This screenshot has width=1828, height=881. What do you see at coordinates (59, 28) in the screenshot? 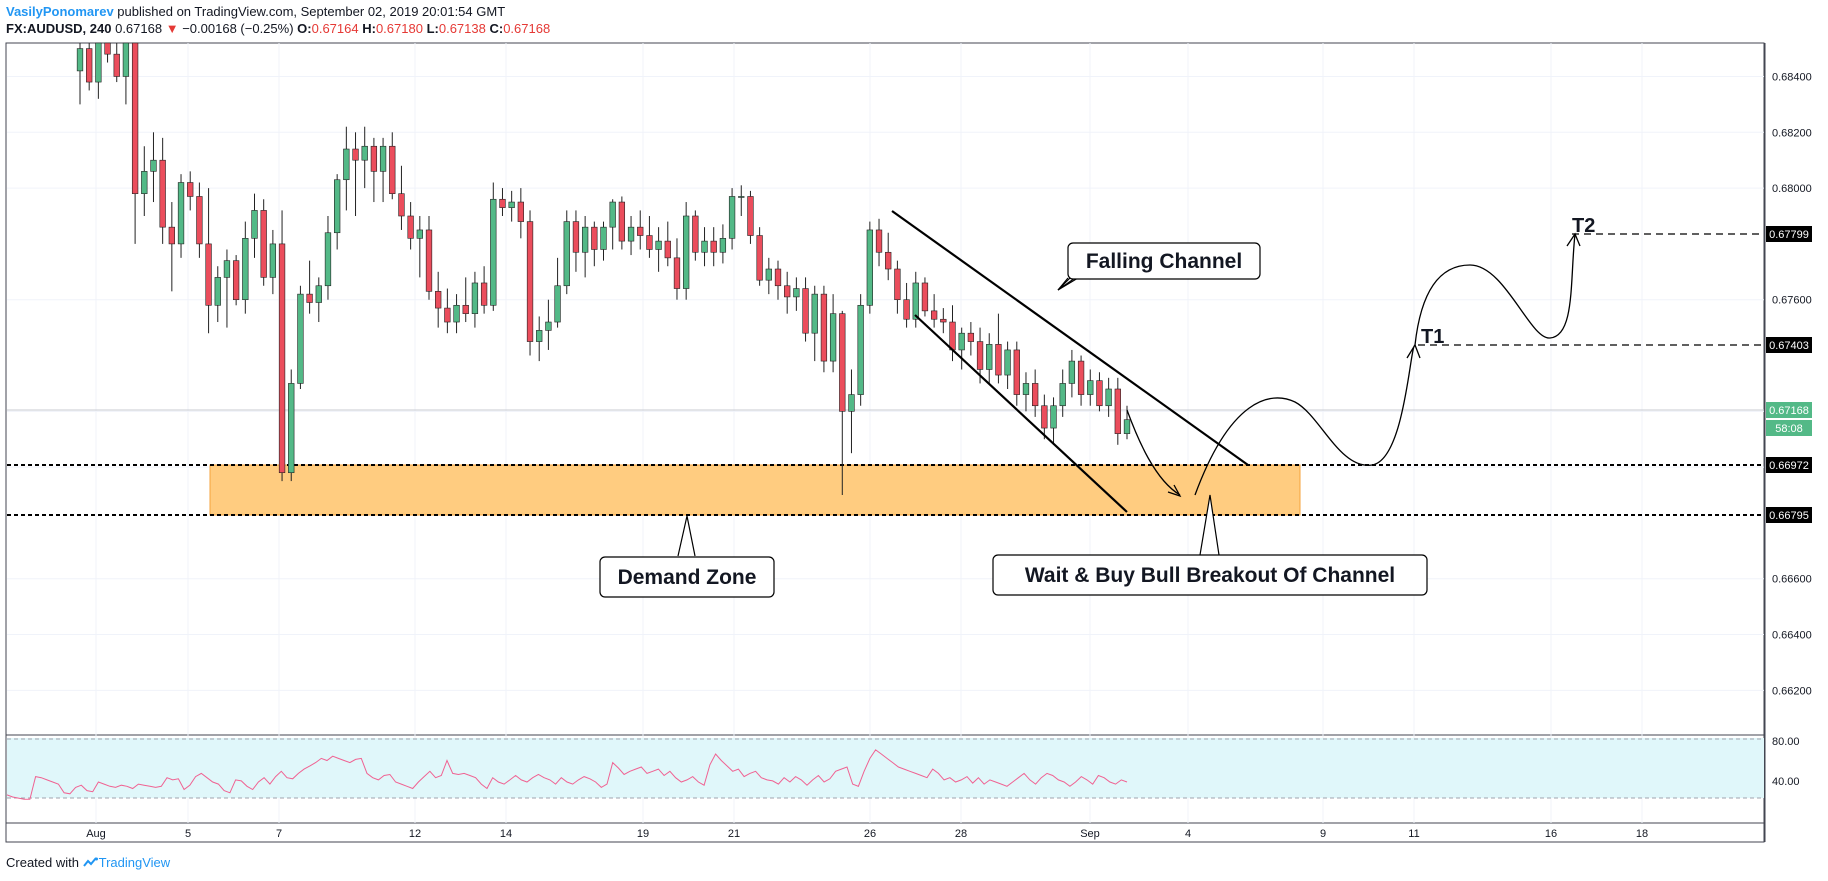
I see `symbol-label: FX:AUDUSD, 240` at bounding box center [59, 28].